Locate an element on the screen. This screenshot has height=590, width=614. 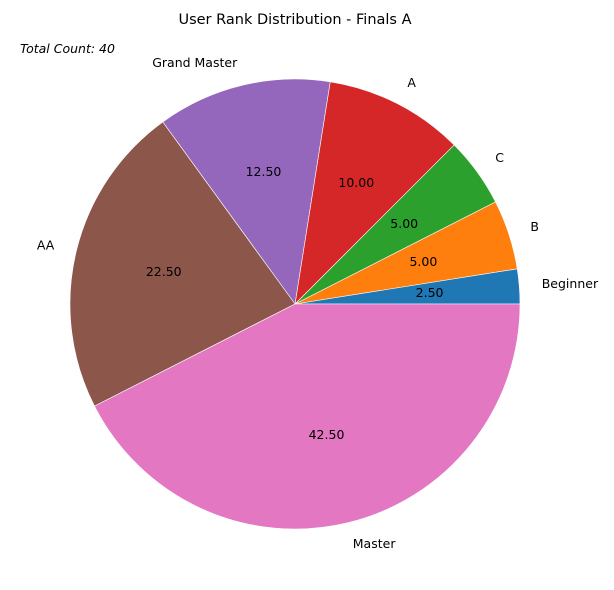
slice-label-beginner: Beginner is located at coordinates (570, 283).